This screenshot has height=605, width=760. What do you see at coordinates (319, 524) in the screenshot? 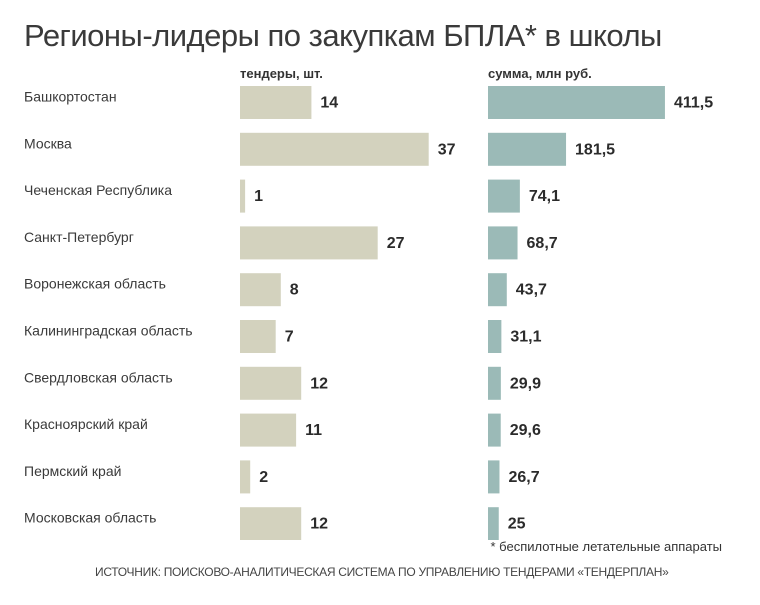
I see `tenders-value-10: 12` at bounding box center [319, 524].